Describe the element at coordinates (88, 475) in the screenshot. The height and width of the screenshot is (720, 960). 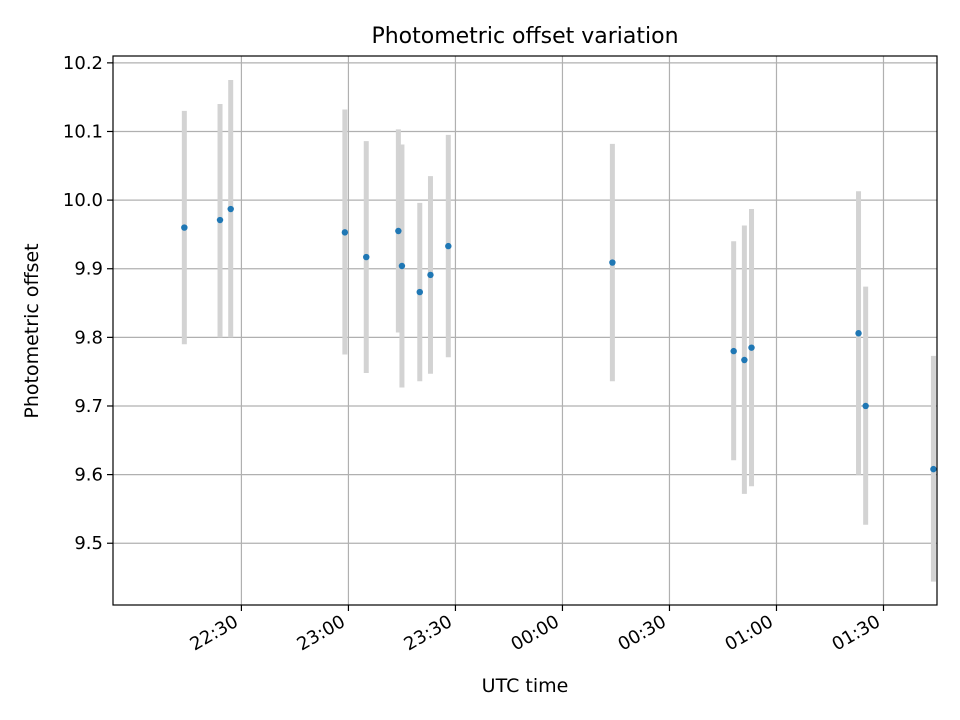
I see `y-tick-label: 9.6` at that location.